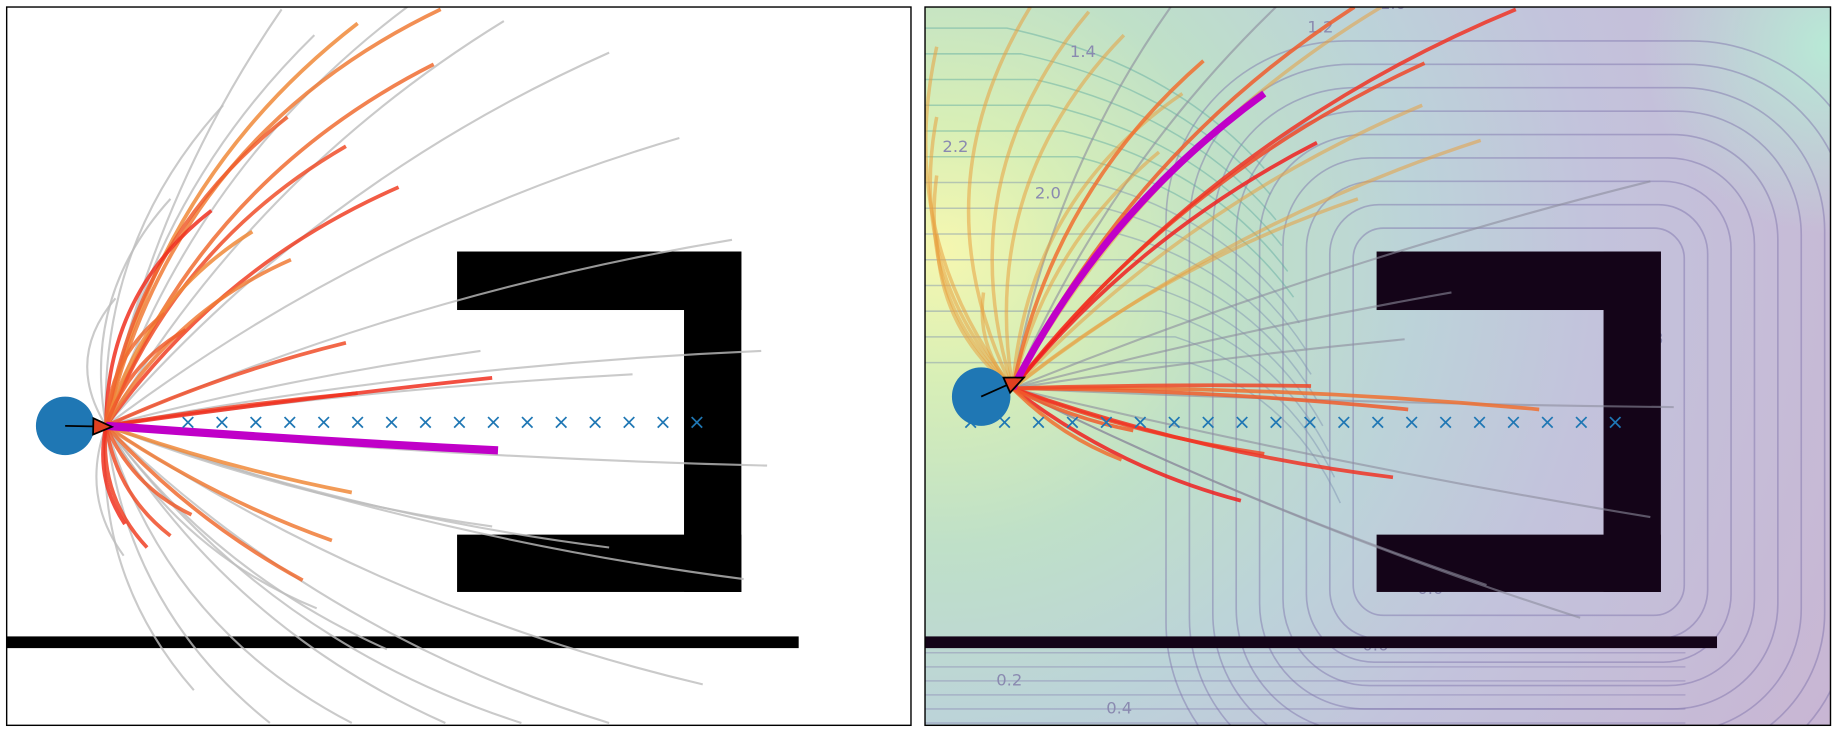 The height and width of the screenshot is (730, 1836). I want to click on contour-label: 1.4, so click(1083, 51).